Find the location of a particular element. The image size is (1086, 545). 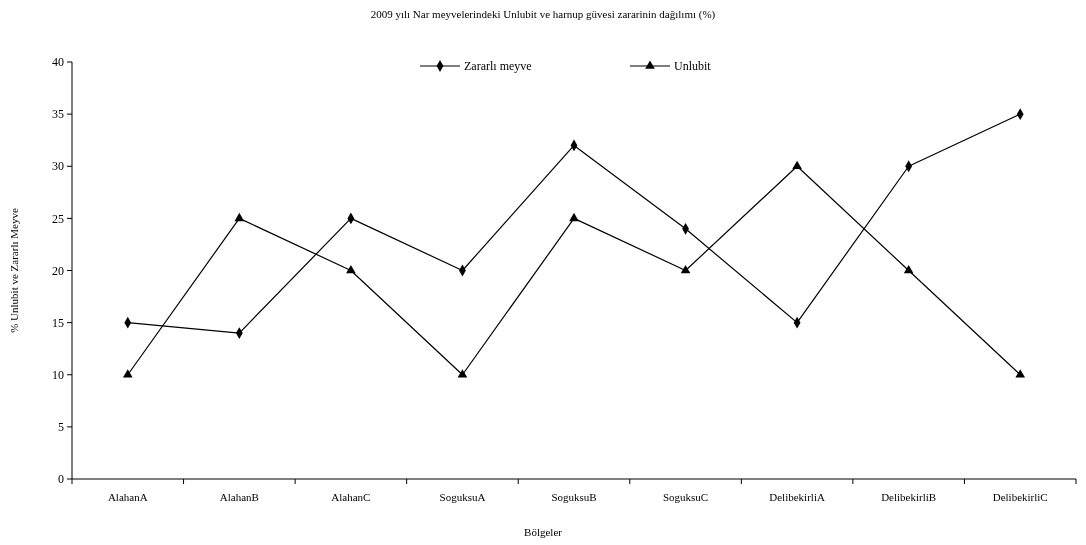

y-tick-label: 10 is located at coordinates (58, 374).